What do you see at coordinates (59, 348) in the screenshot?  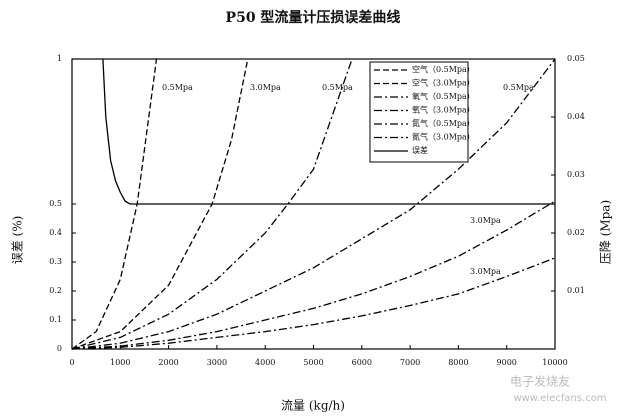 I see `y-tick-label: 0` at bounding box center [59, 348].